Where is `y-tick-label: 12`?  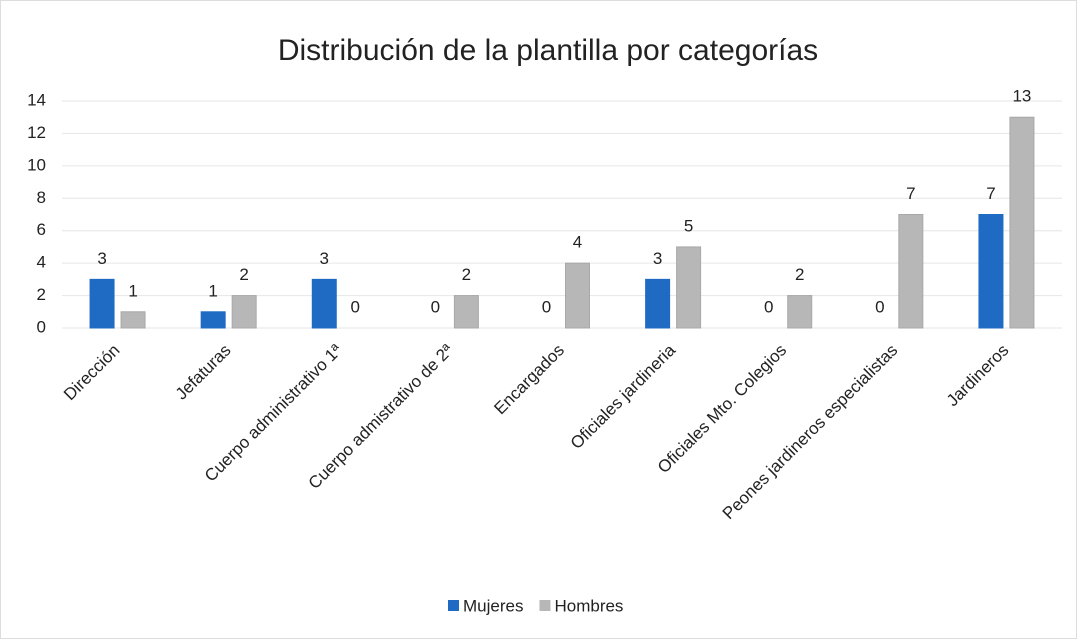
y-tick-label: 12 is located at coordinates (36, 132).